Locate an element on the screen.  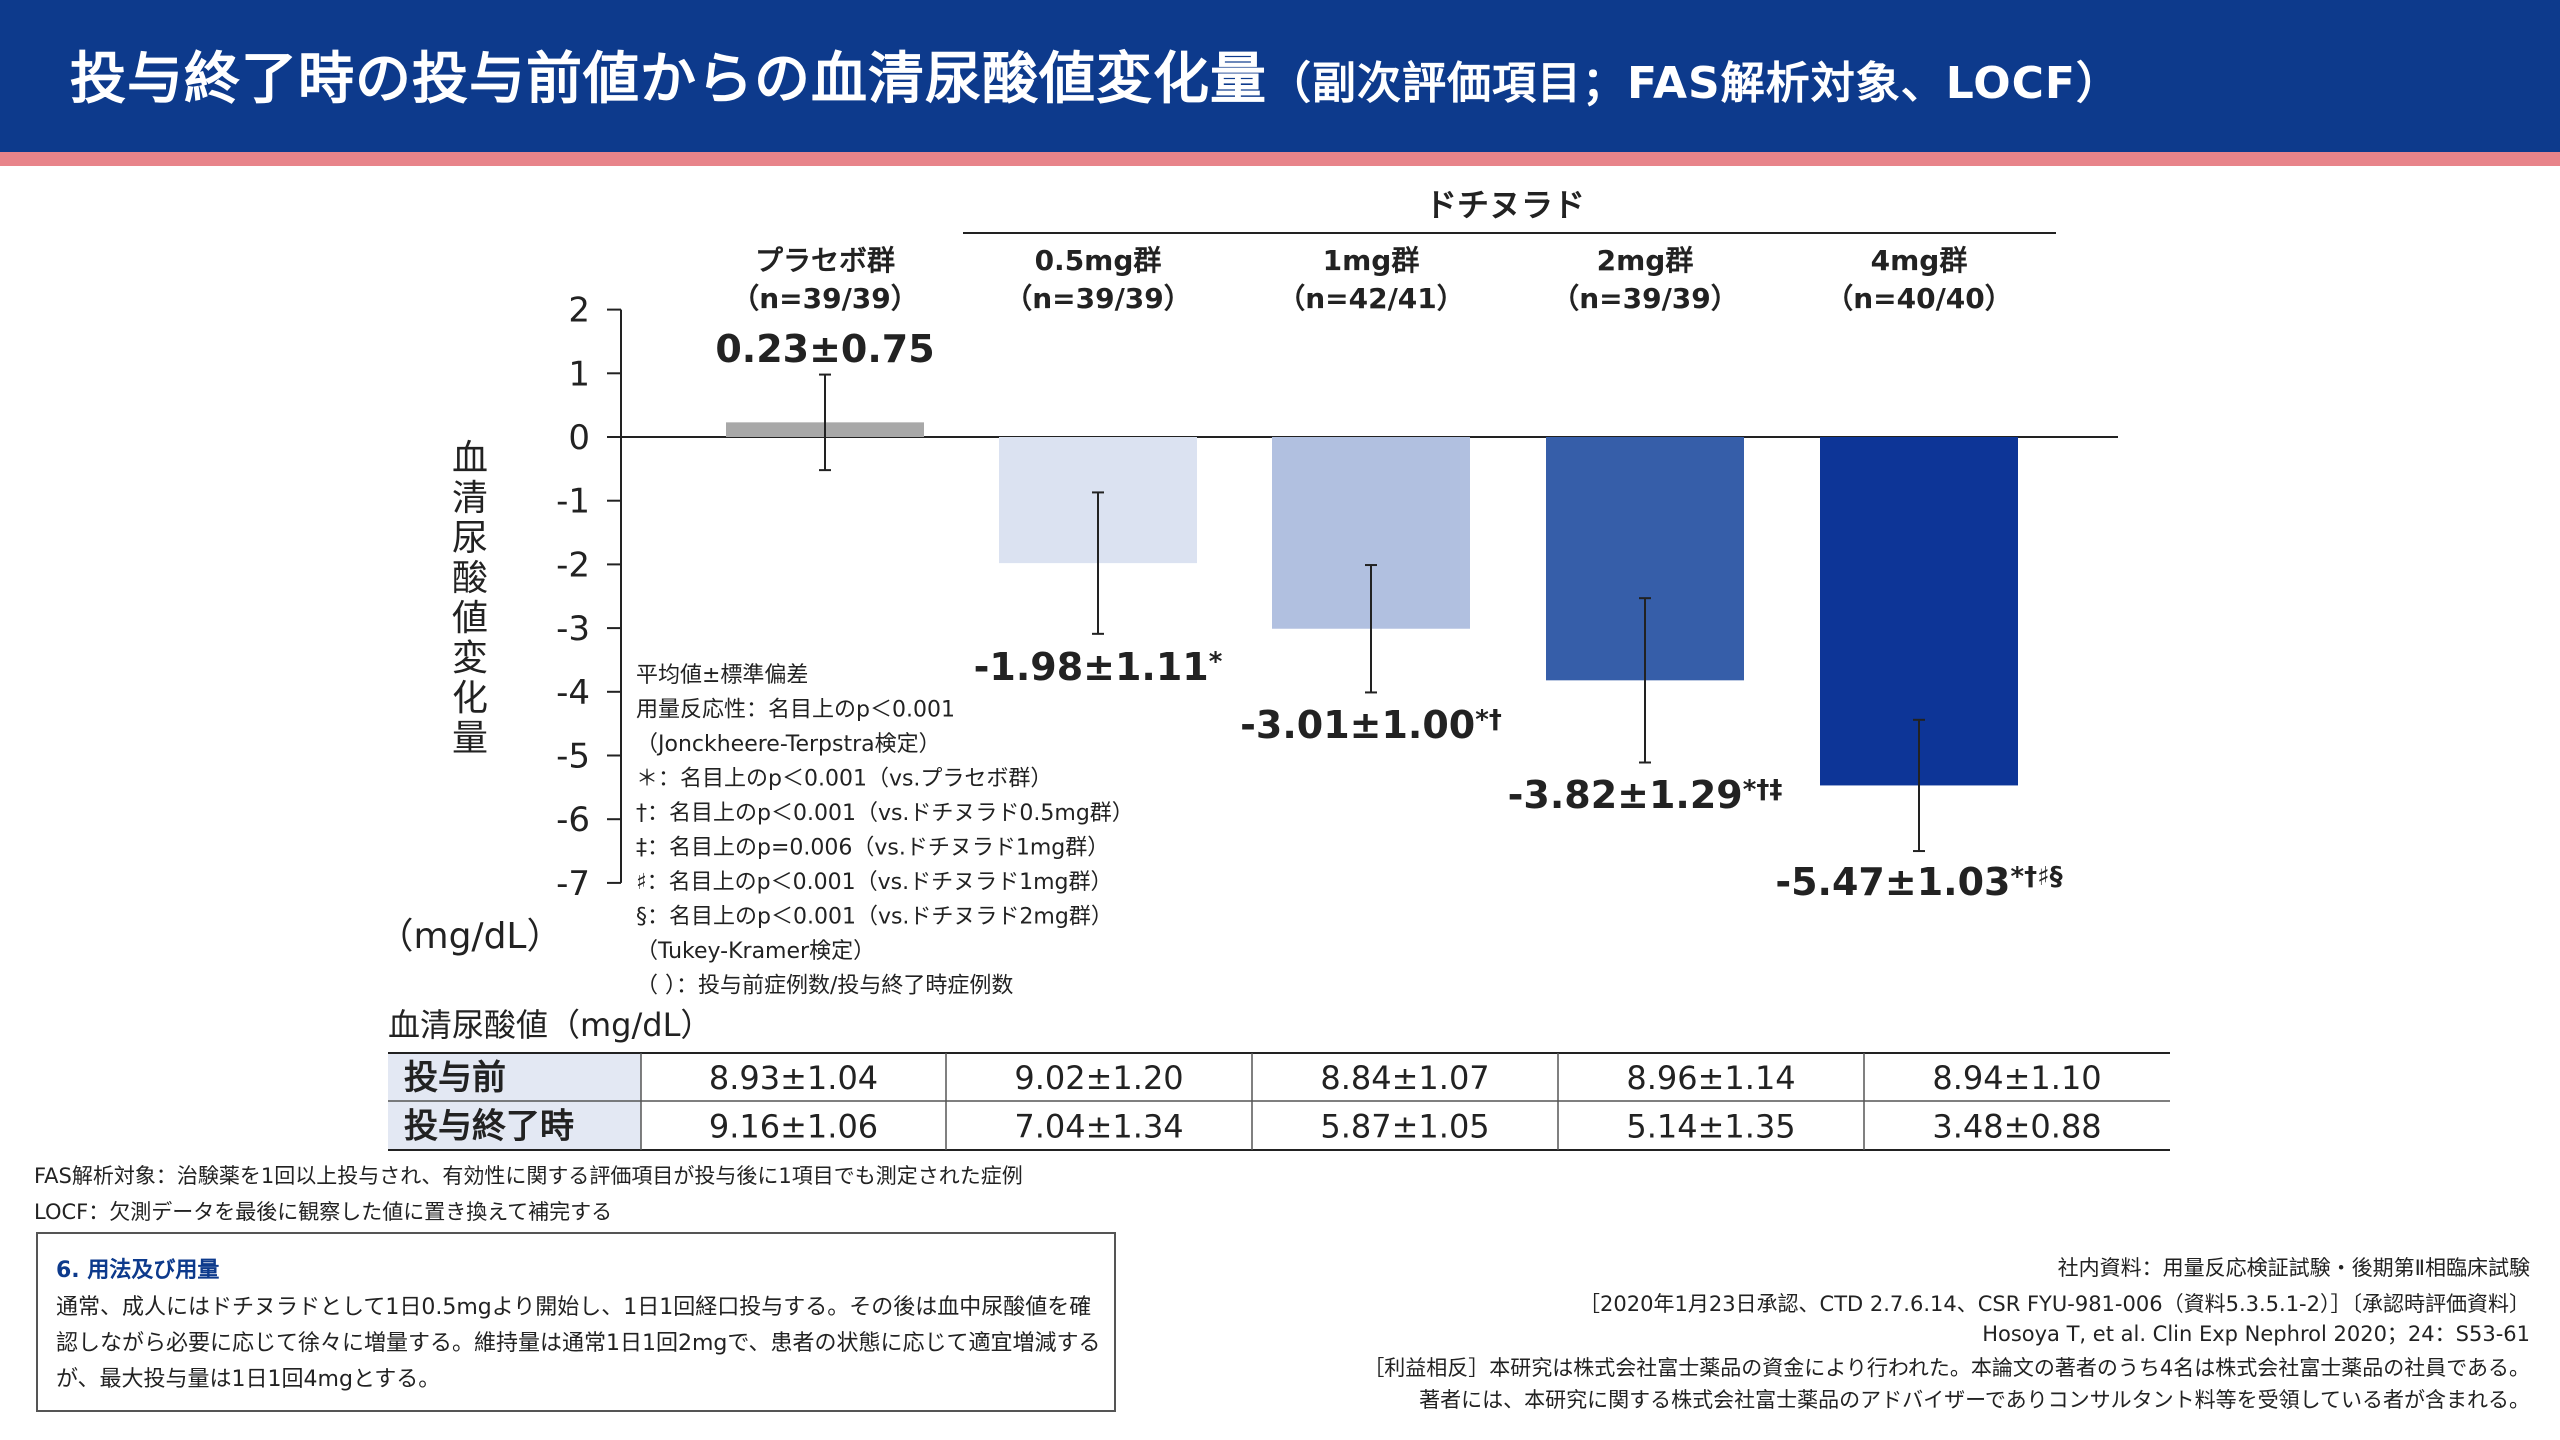
y-tick-label: -7 is located at coordinates (573, 884).